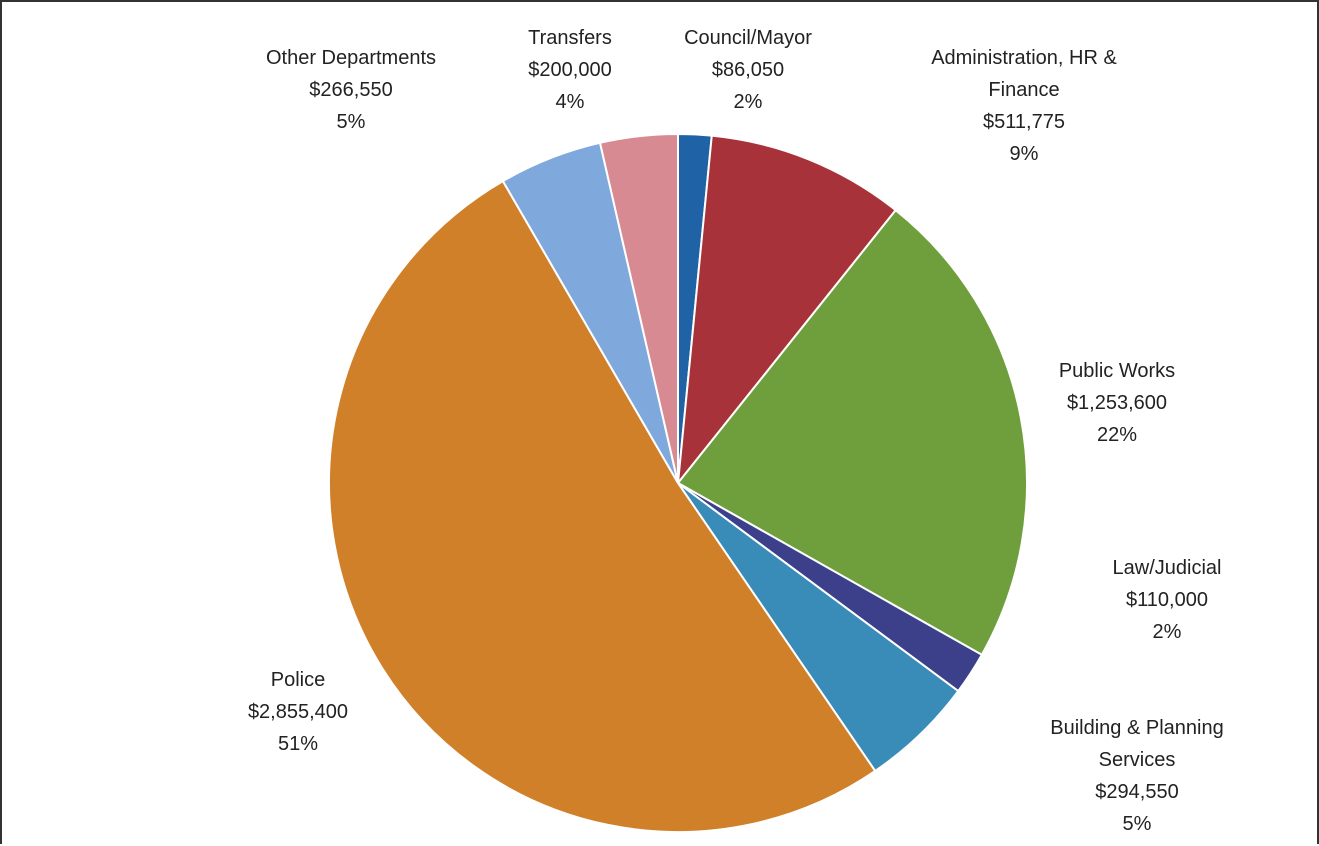 Image resolution: width=1319 pixels, height=846 pixels. I want to click on slice-label-name: Law/Judicial, so click(1167, 568).